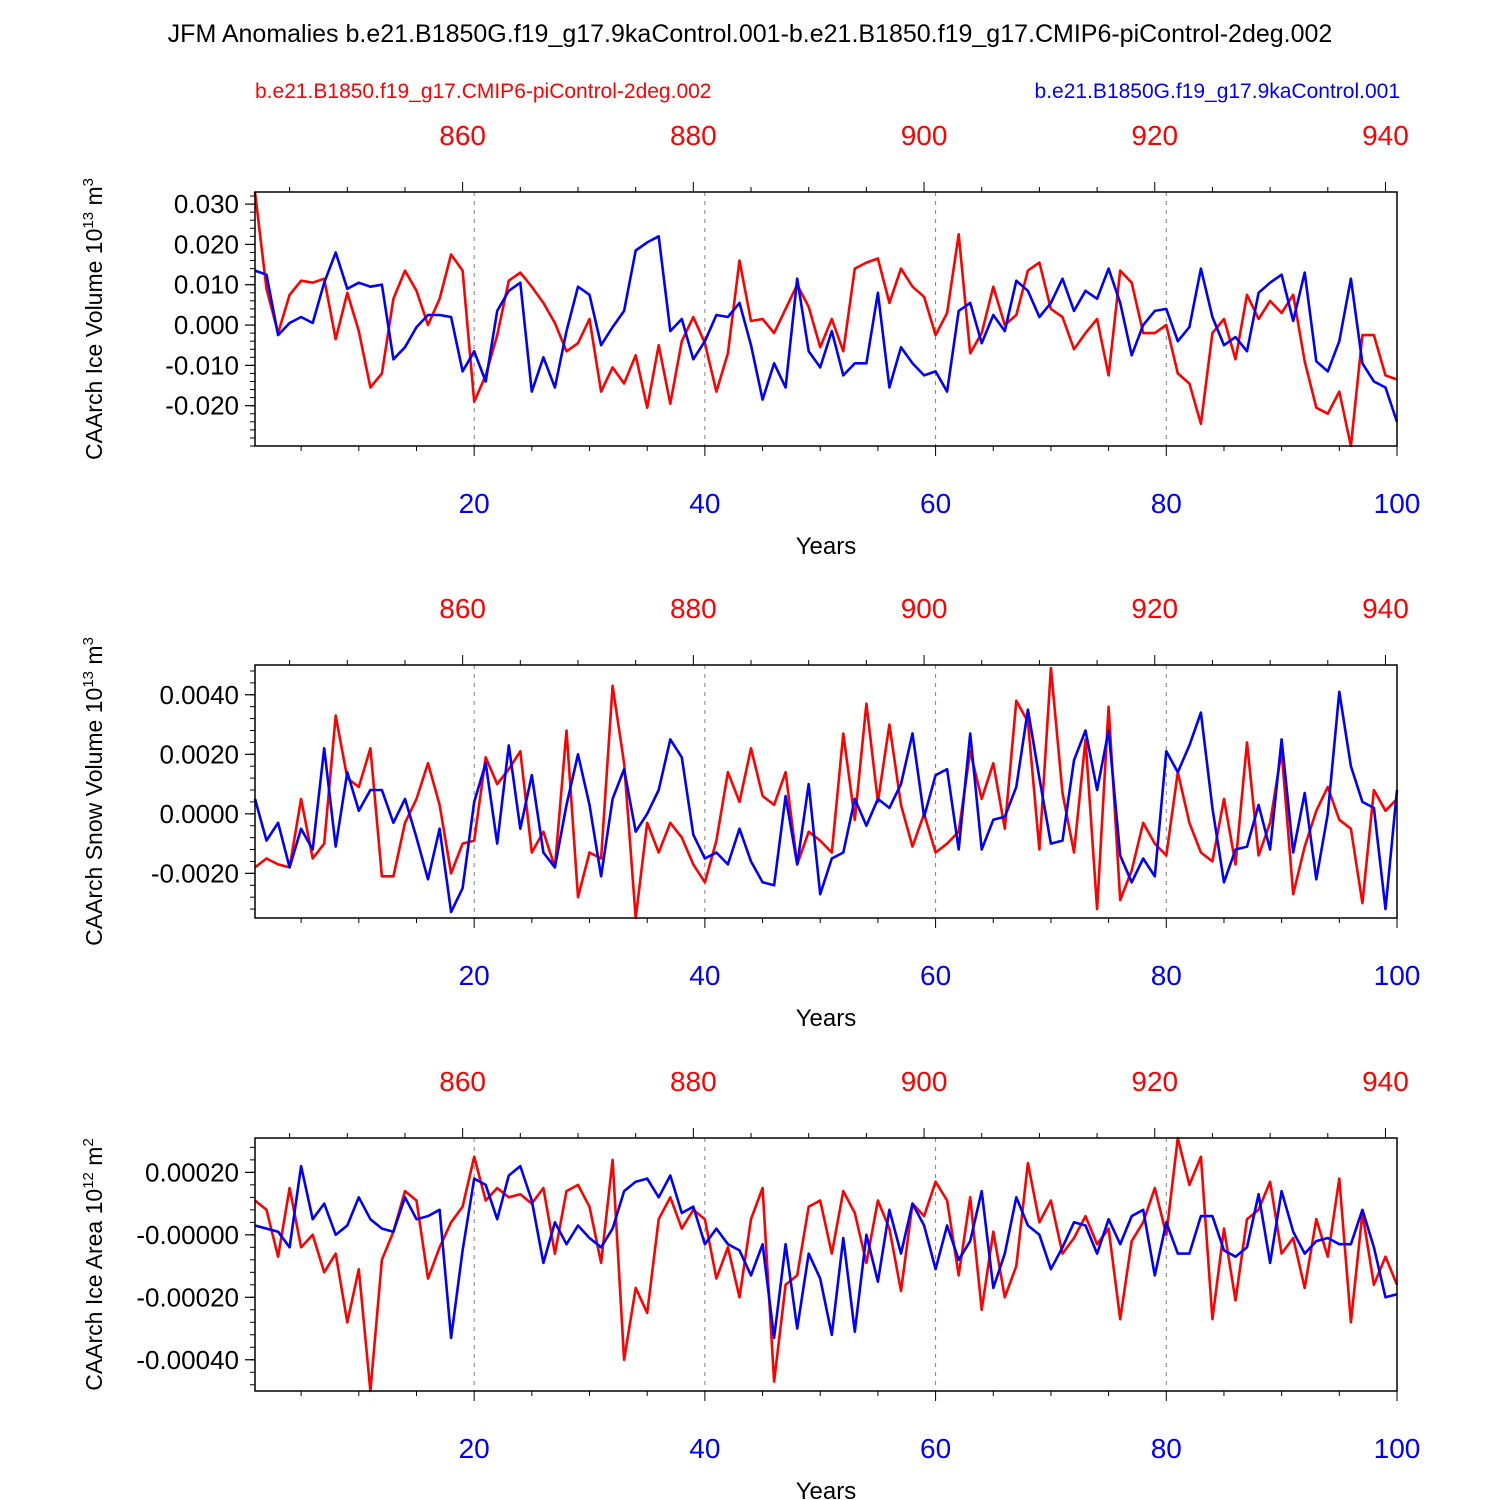  Describe the element at coordinates (206, 244) in the screenshot. I see `y-tick-label: 0.020` at that location.